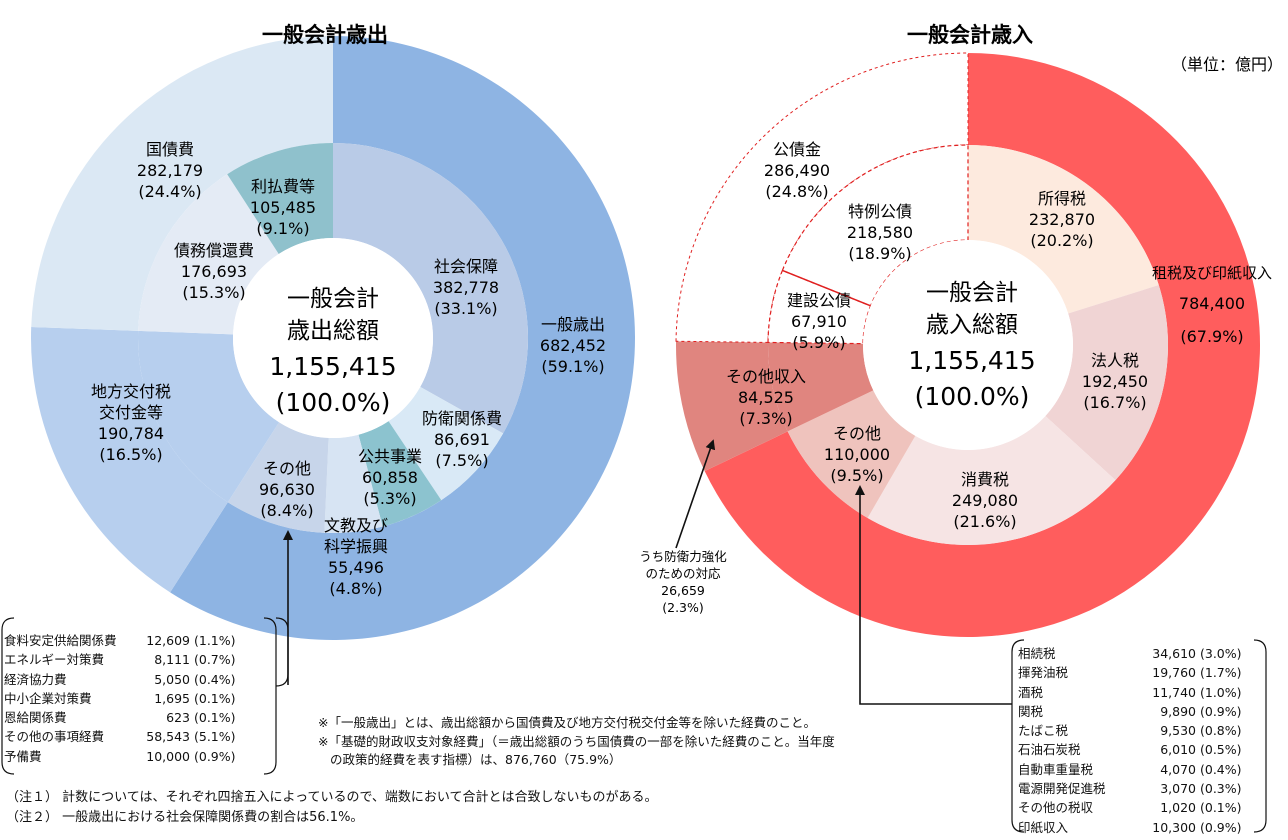 The height and width of the screenshot is (840, 1288). What do you see at coordinates (462, 418) in the screenshot?
I see `label-boei-name: 防衛関係費` at bounding box center [462, 418].